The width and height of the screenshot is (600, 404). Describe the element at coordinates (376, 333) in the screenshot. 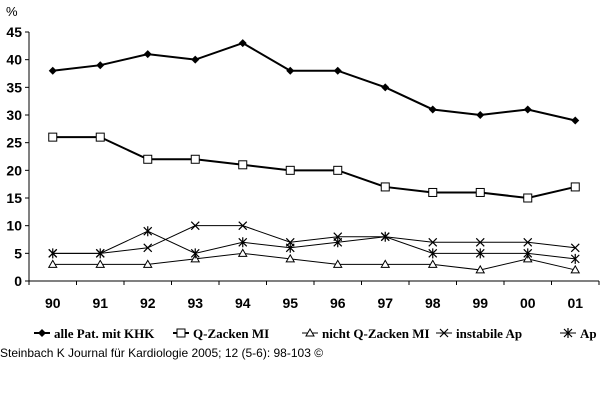

I see `legend-label: nicht Q-Zacken MI` at that location.